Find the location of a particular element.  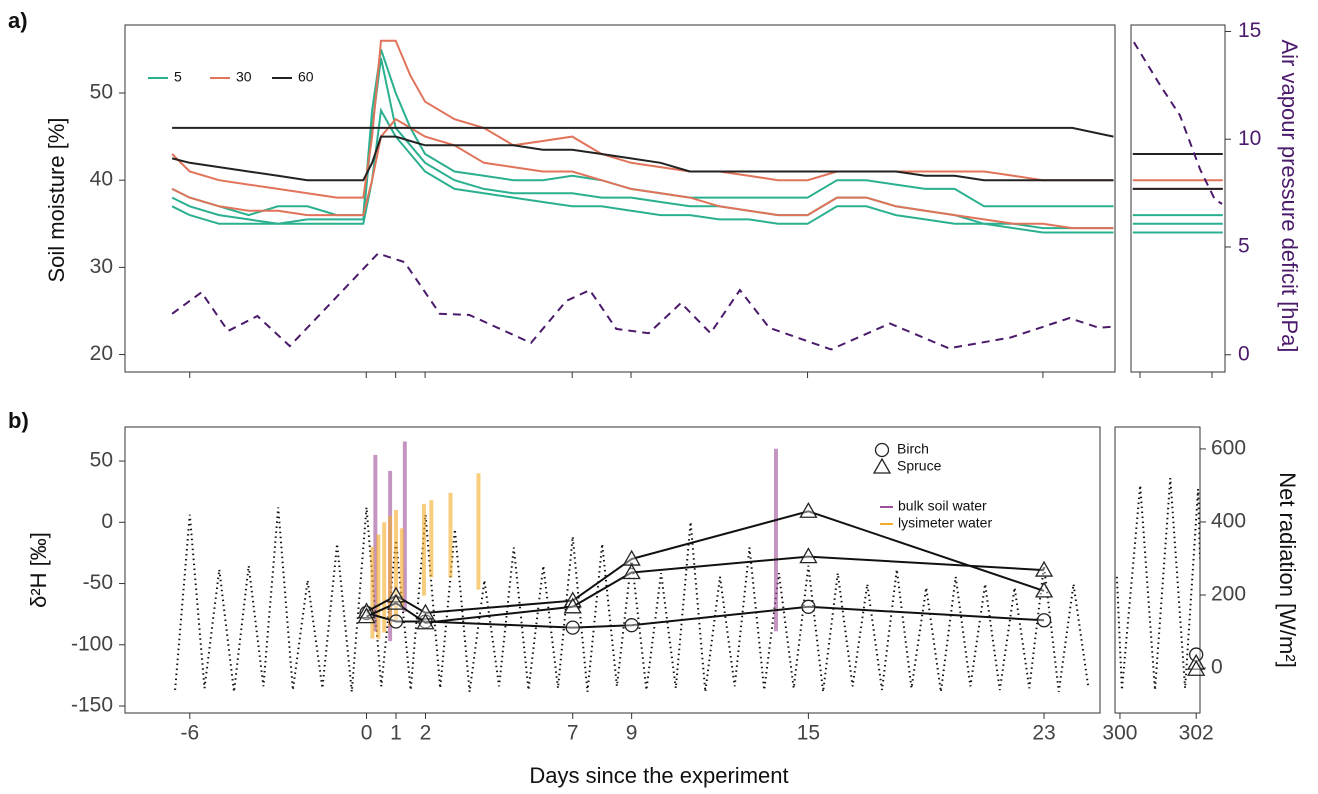

x-tick-label: -6 is located at coordinates (189, 733).